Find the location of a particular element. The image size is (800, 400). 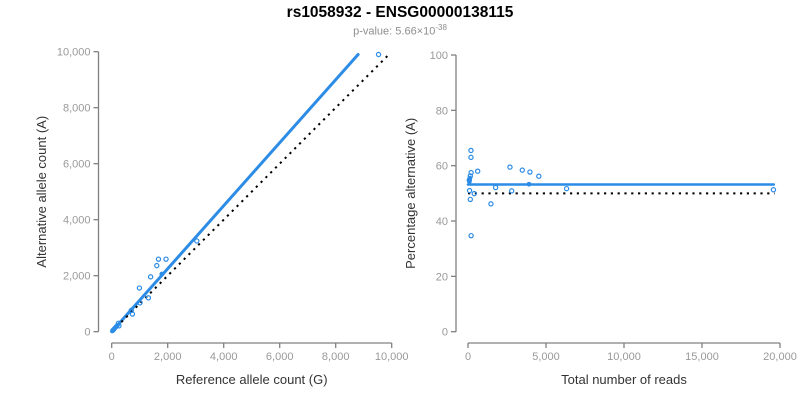

y-tick-label: 20 is located at coordinates (442, 277).